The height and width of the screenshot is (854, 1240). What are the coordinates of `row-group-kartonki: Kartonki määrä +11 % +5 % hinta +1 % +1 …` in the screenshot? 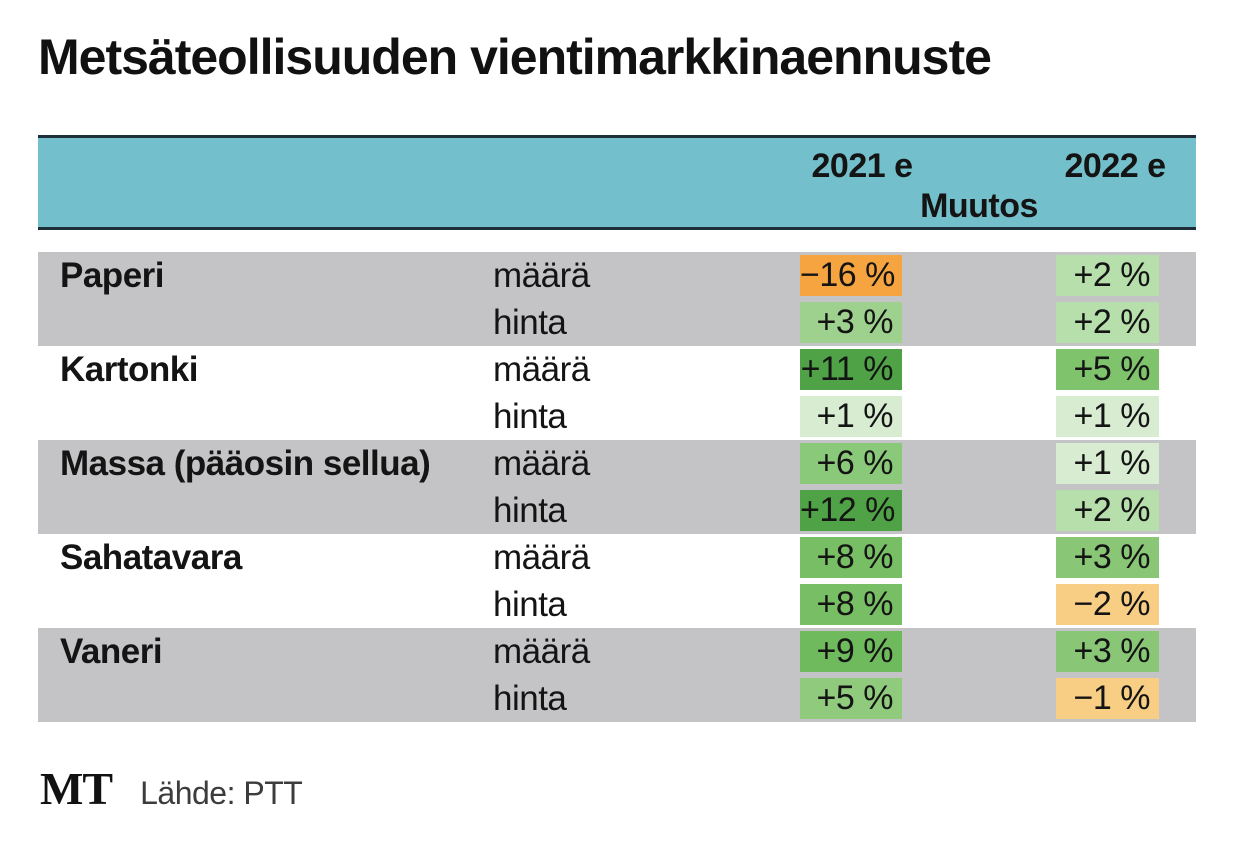 It's located at (617, 393).